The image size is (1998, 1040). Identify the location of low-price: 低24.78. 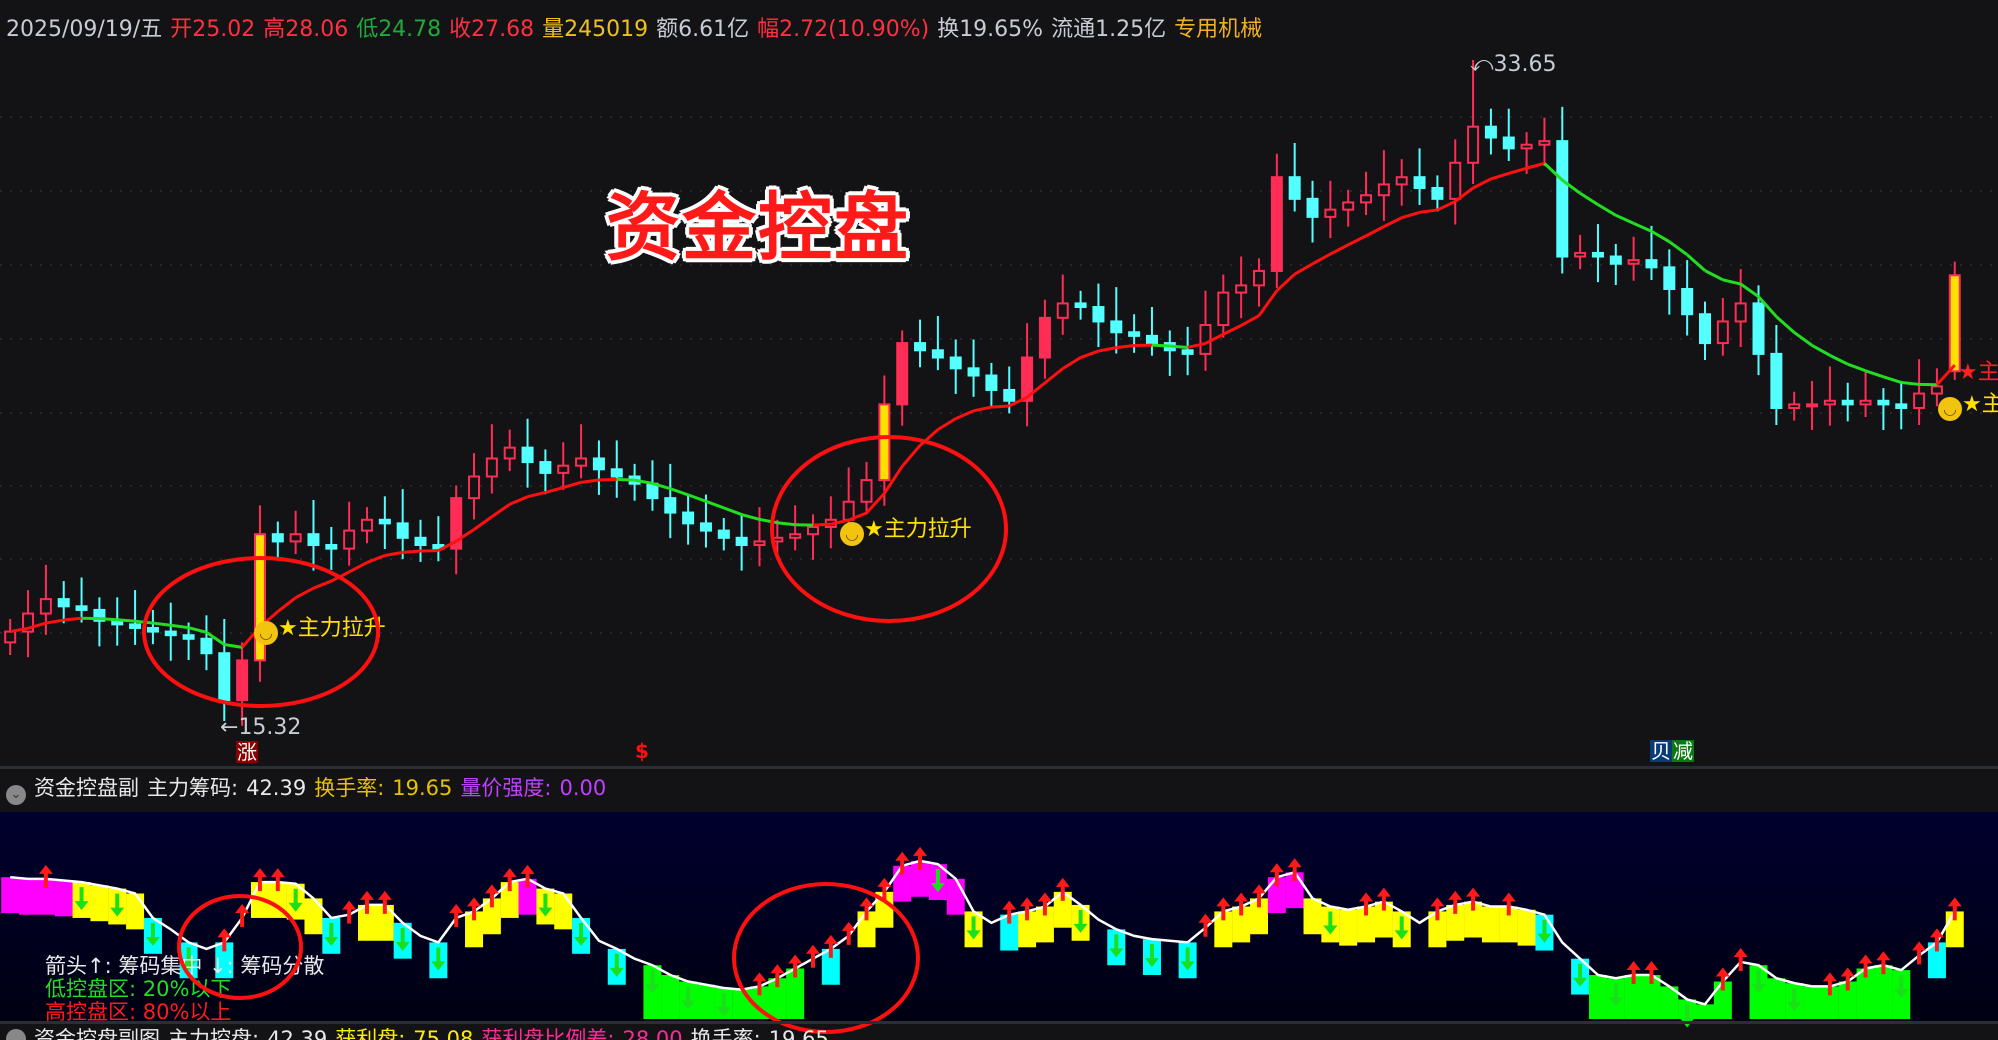
(399, 29).